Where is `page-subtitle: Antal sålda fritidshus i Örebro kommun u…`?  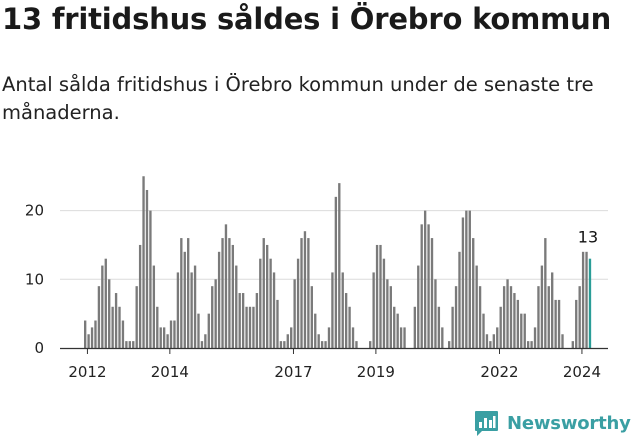 page-subtitle: Antal sålda fritidshus i Örebro kommun u… is located at coordinates (298, 98).